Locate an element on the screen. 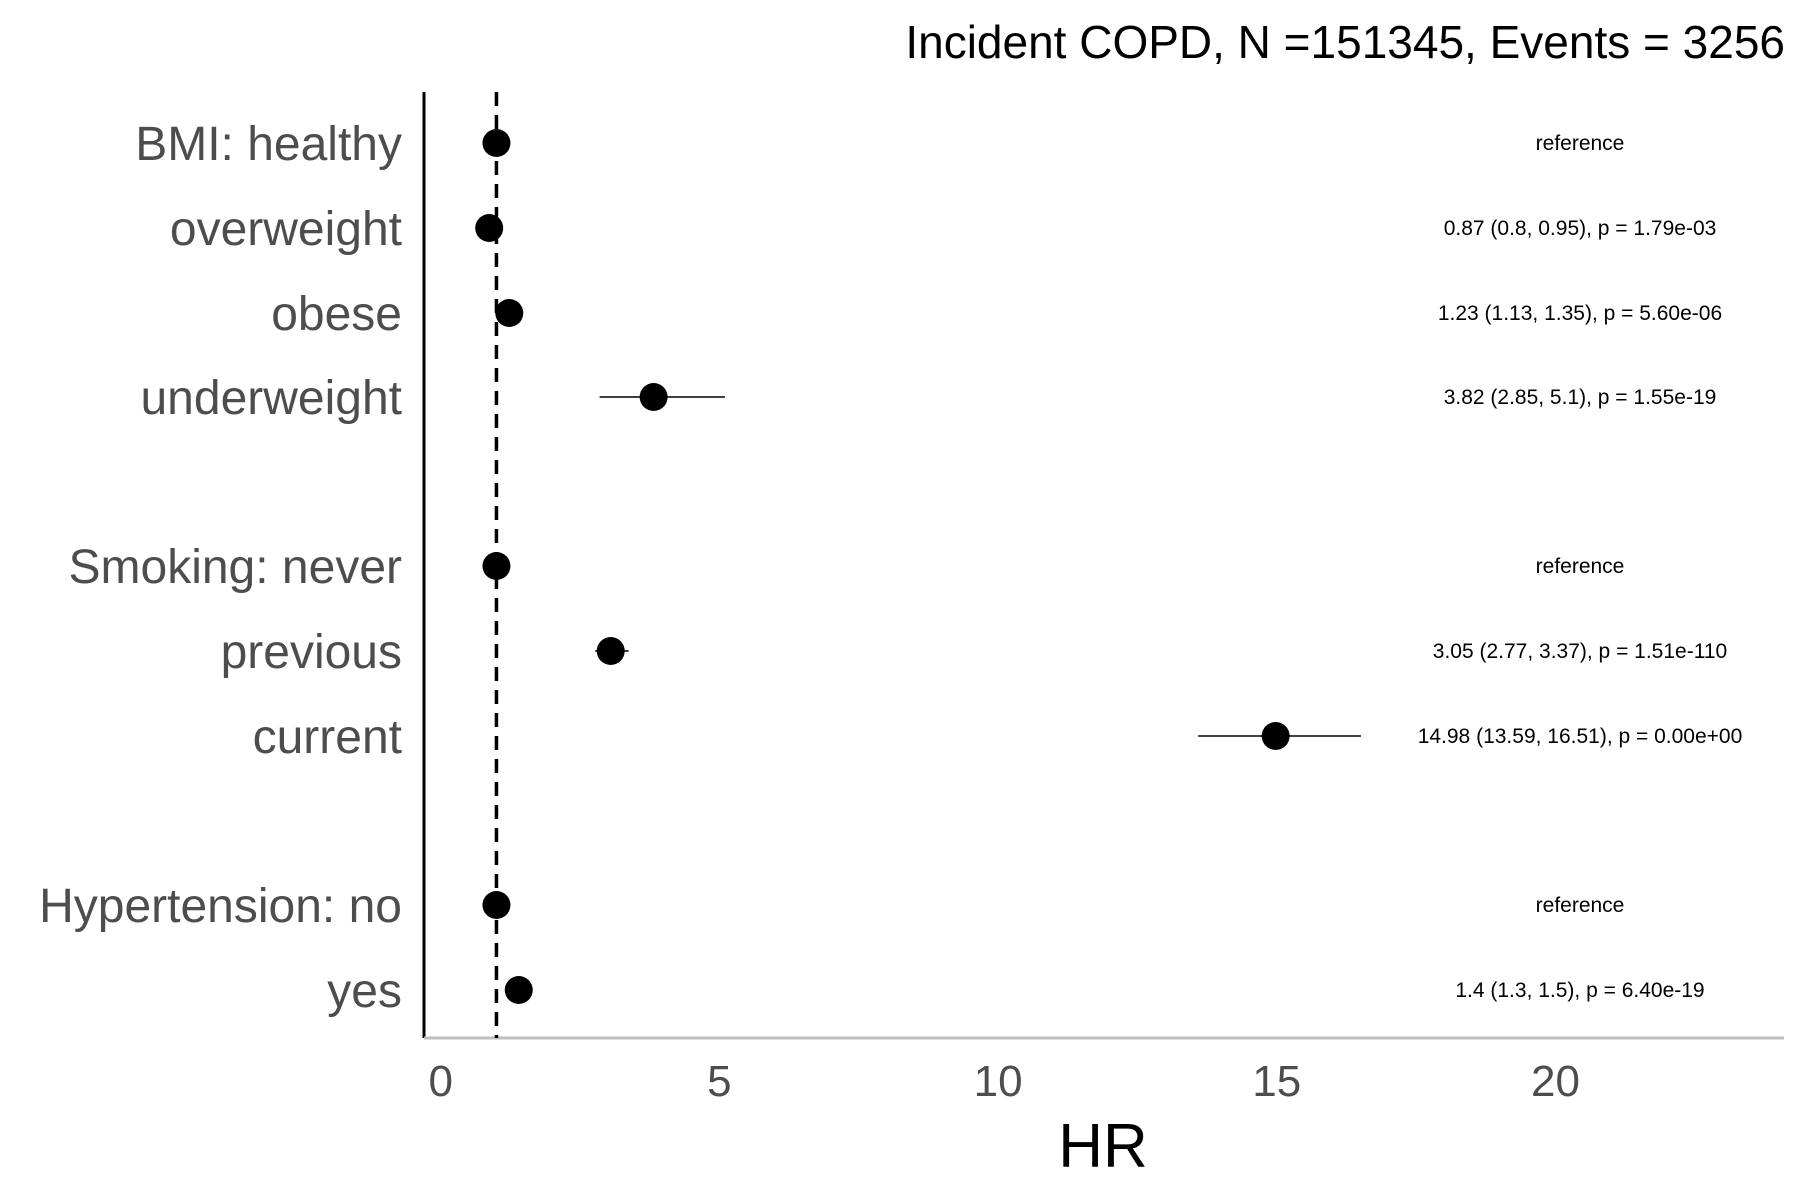 This screenshot has height=1200, width=1800. y-tick-label-underweight: underweight is located at coordinates (271, 398).